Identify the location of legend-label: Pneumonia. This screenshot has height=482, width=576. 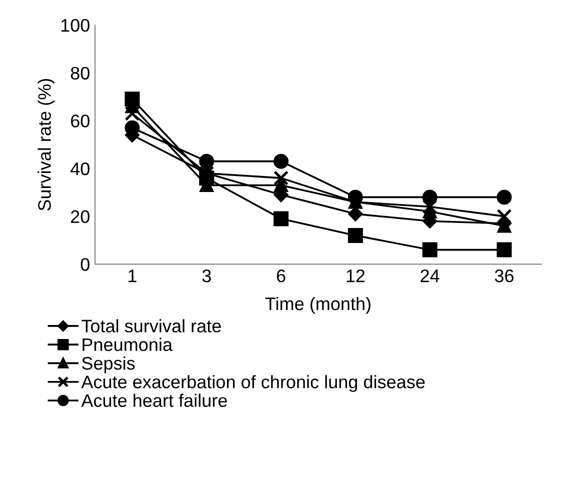
(127, 345).